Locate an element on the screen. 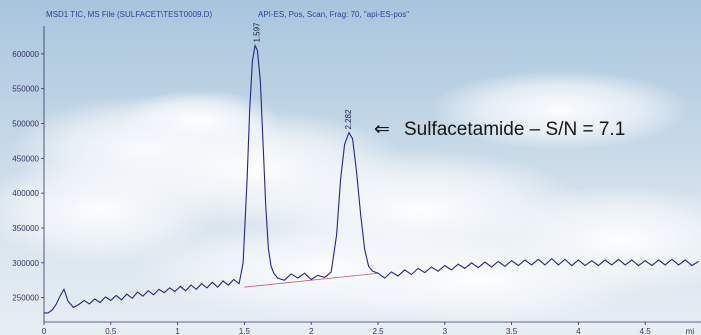  x-axis-ticks: 0 0.5 1 1.5 2 2.5 3 3.5 4 4.5 mi is located at coordinates (368, 328).